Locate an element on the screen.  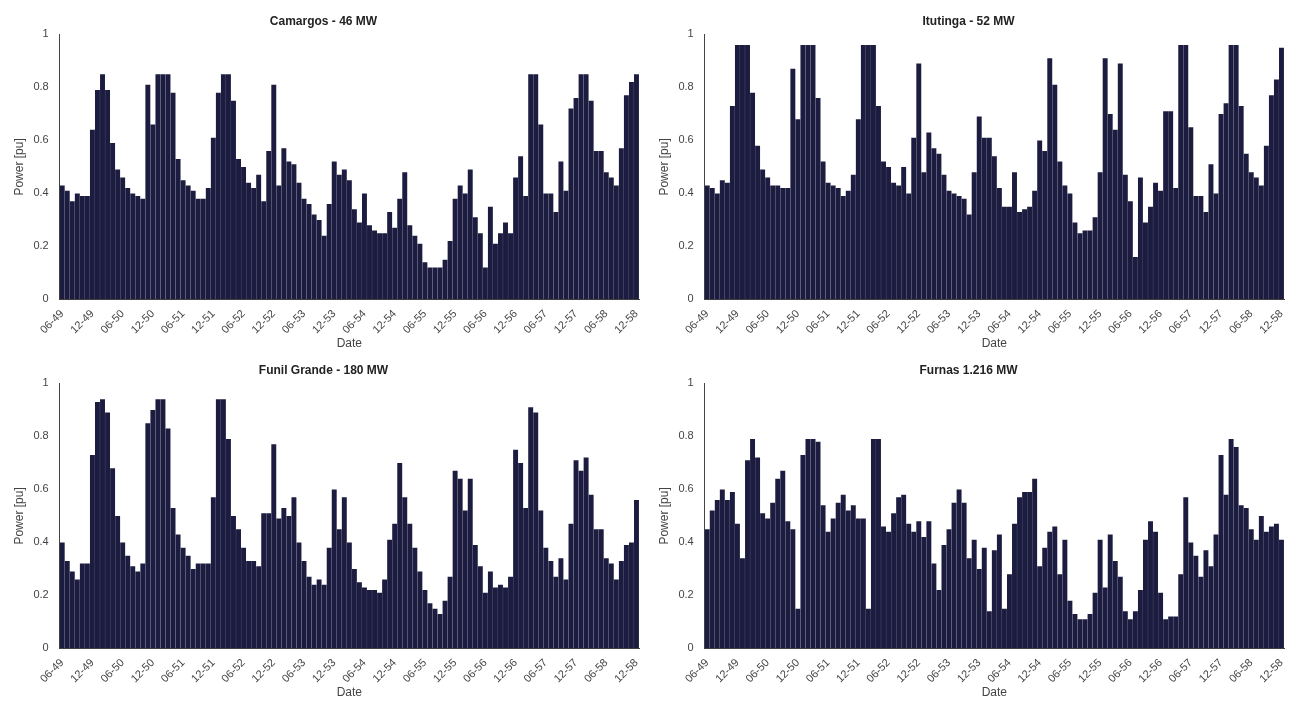
chart-title: Furnas 1.216 MW is located at coordinates (969, 369).